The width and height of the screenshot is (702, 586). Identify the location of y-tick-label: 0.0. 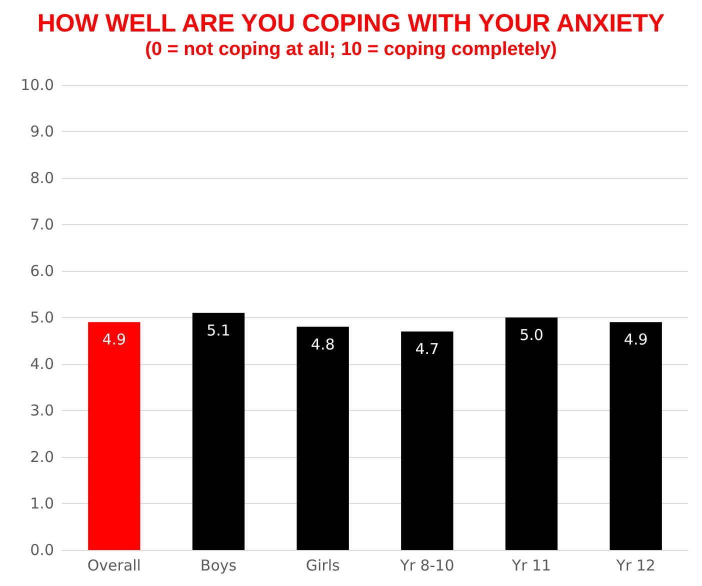
(42, 550).